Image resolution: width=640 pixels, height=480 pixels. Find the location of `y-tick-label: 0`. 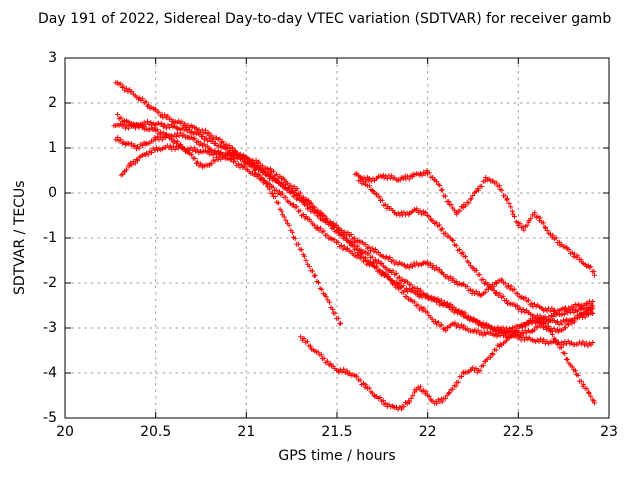

y-tick-label: 0 is located at coordinates (52, 193).